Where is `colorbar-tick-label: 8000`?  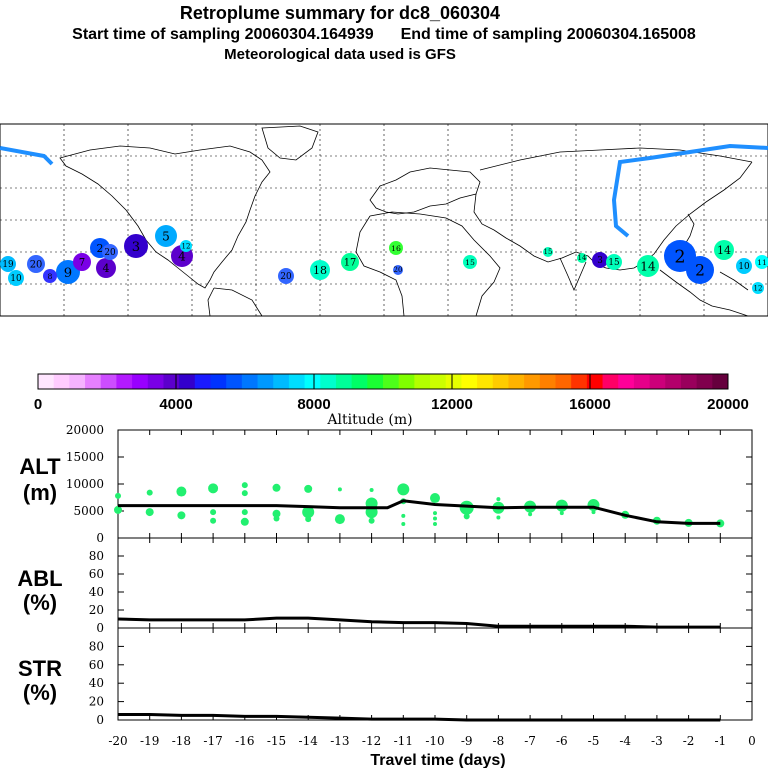
colorbar-tick-label: 8000 is located at coordinates (313, 404).